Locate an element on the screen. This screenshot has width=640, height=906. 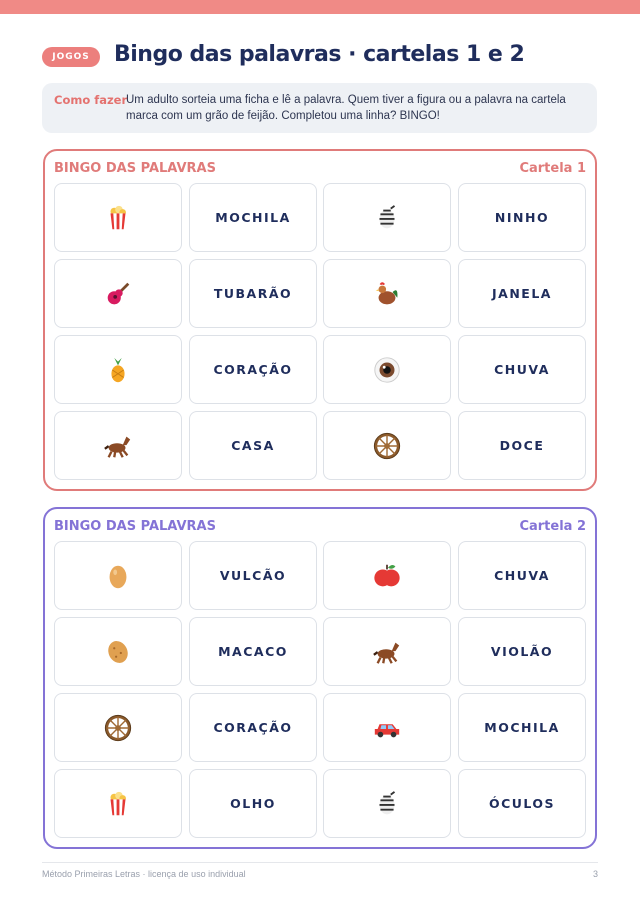
word: CASA is located at coordinates (253, 445).